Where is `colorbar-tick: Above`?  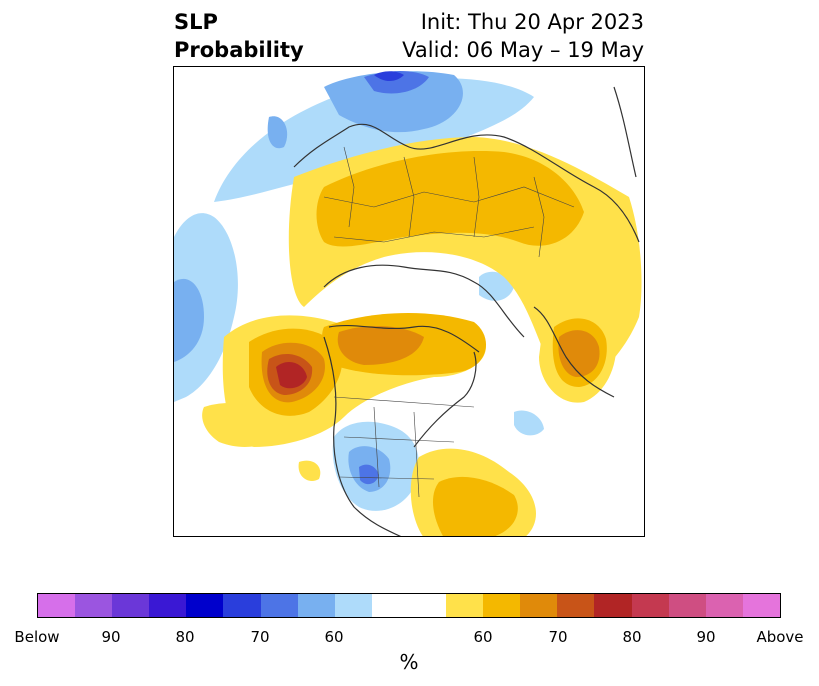
colorbar-tick: Above is located at coordinates (780, 637).